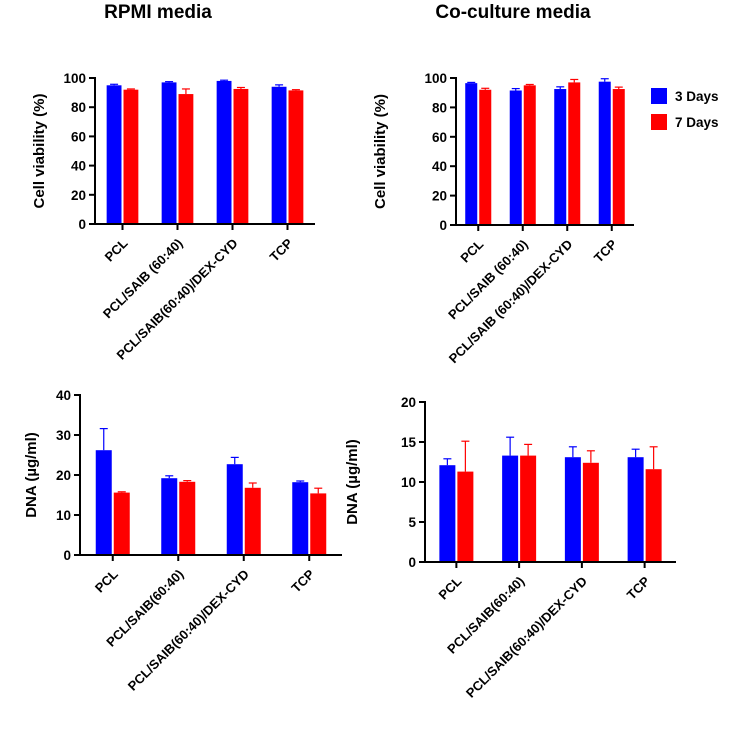 This screenshot has height=744, width=750. I want to click on legend-swatch-7-days, so click(659, 122).